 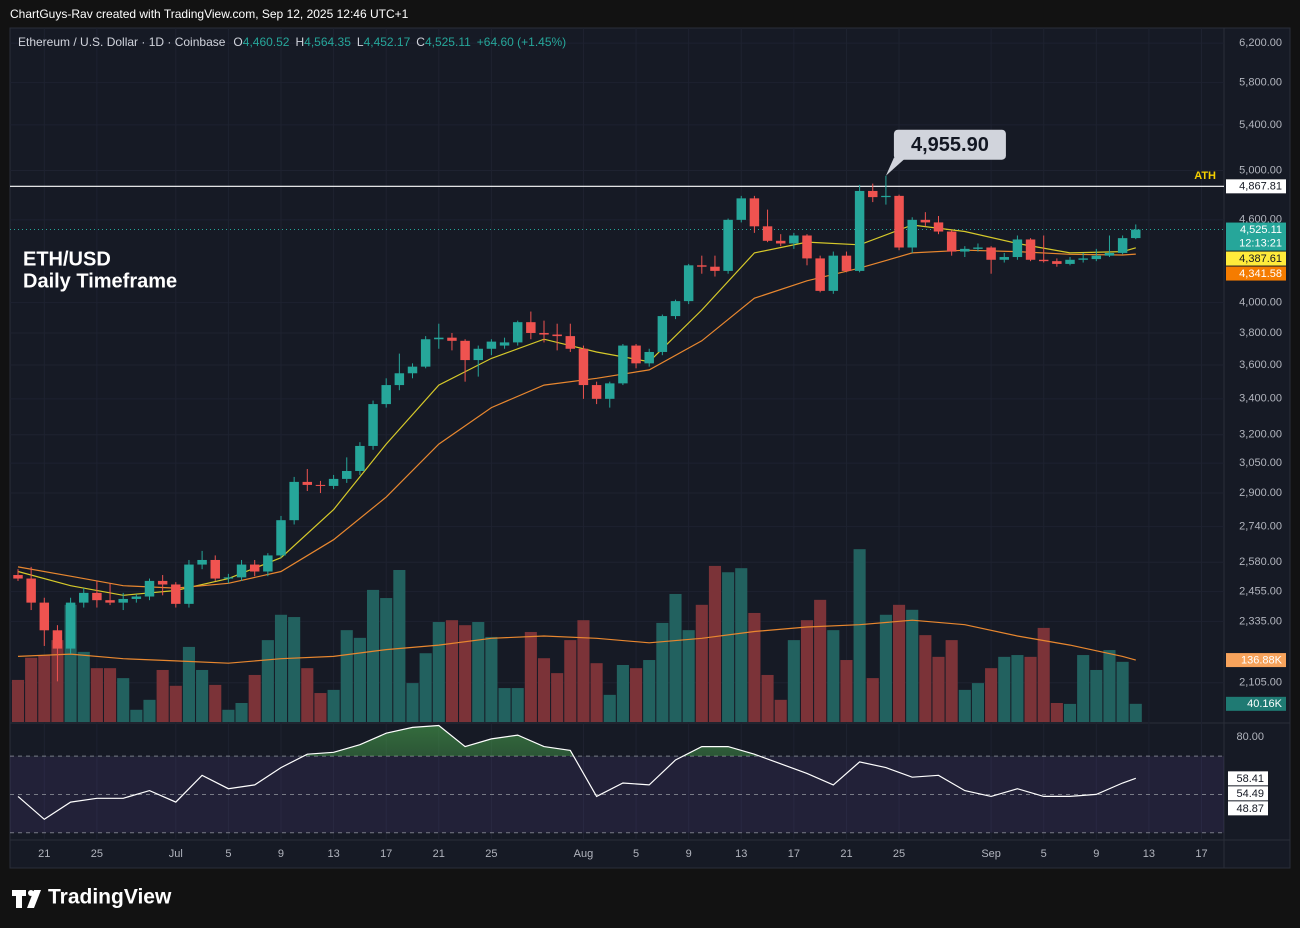 I want to click on price-countdown: 12:13:21, so click(x=1260, y=243).